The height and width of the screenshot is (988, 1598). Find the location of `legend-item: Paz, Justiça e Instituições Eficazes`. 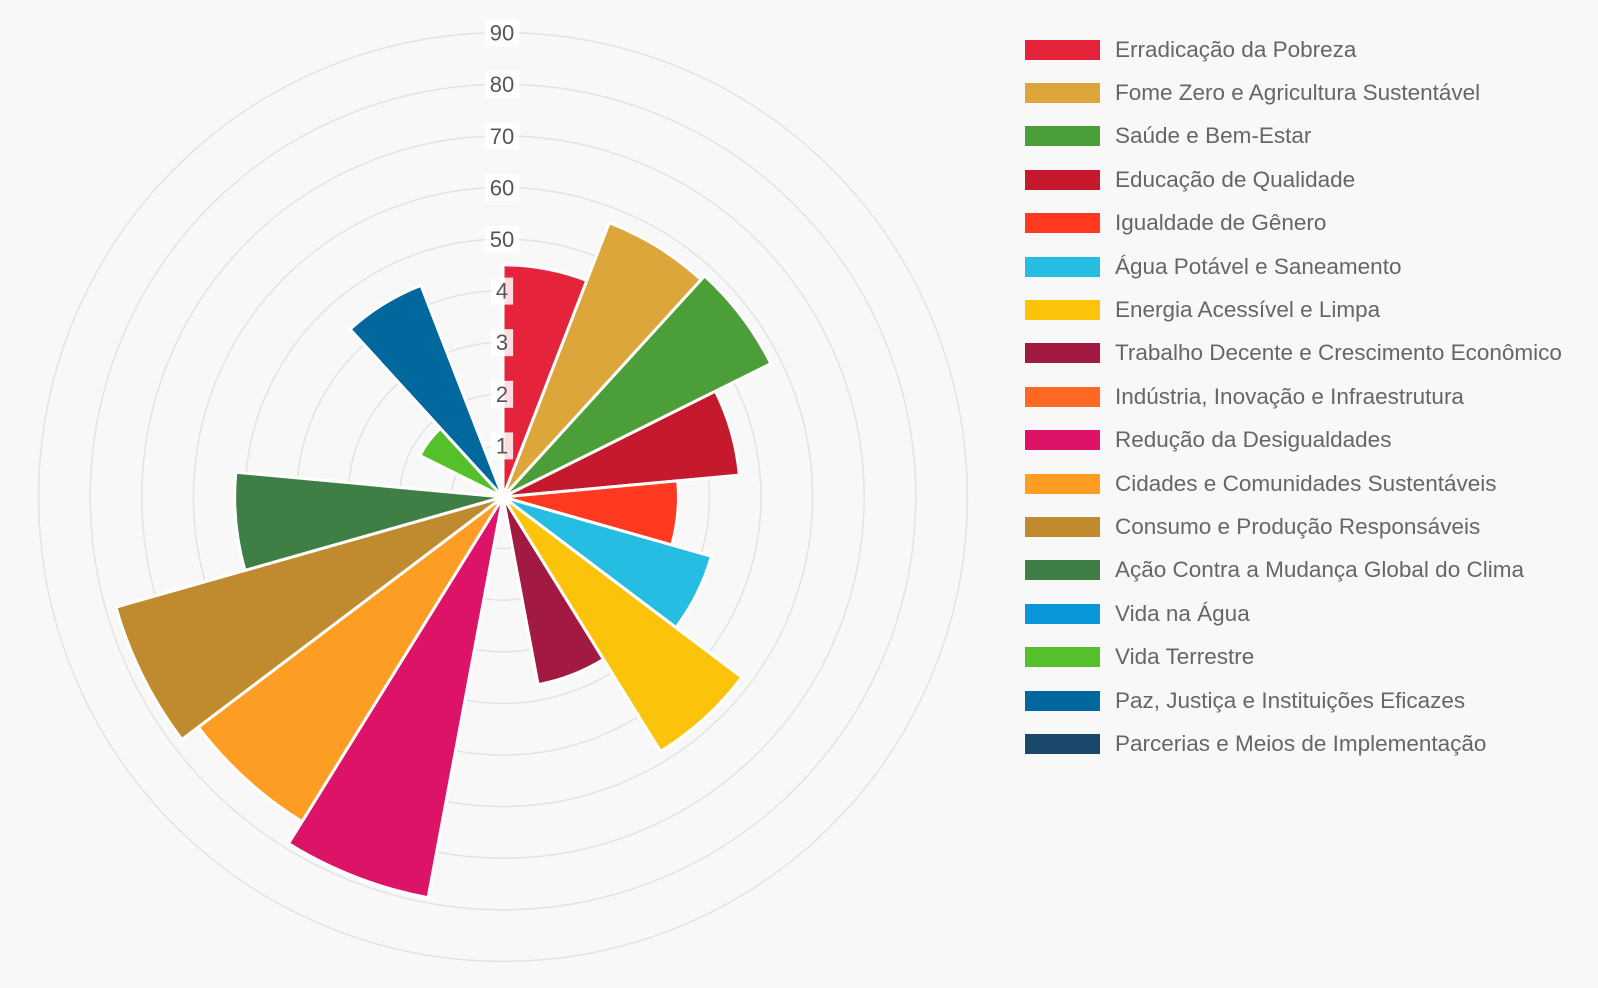

legend-item: Paz, Justiça e Instituições Eficazes is located at coordinates (1310, 700).